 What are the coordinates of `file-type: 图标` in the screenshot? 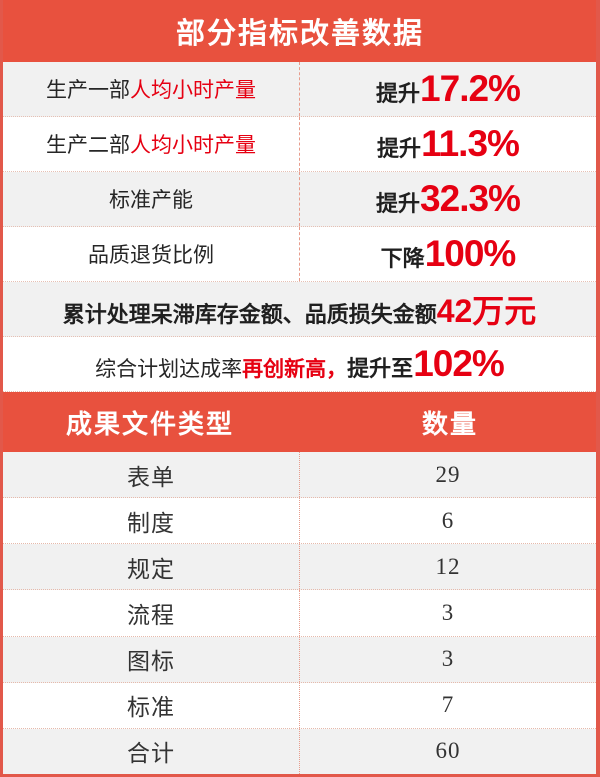 It's located at (151, 662).